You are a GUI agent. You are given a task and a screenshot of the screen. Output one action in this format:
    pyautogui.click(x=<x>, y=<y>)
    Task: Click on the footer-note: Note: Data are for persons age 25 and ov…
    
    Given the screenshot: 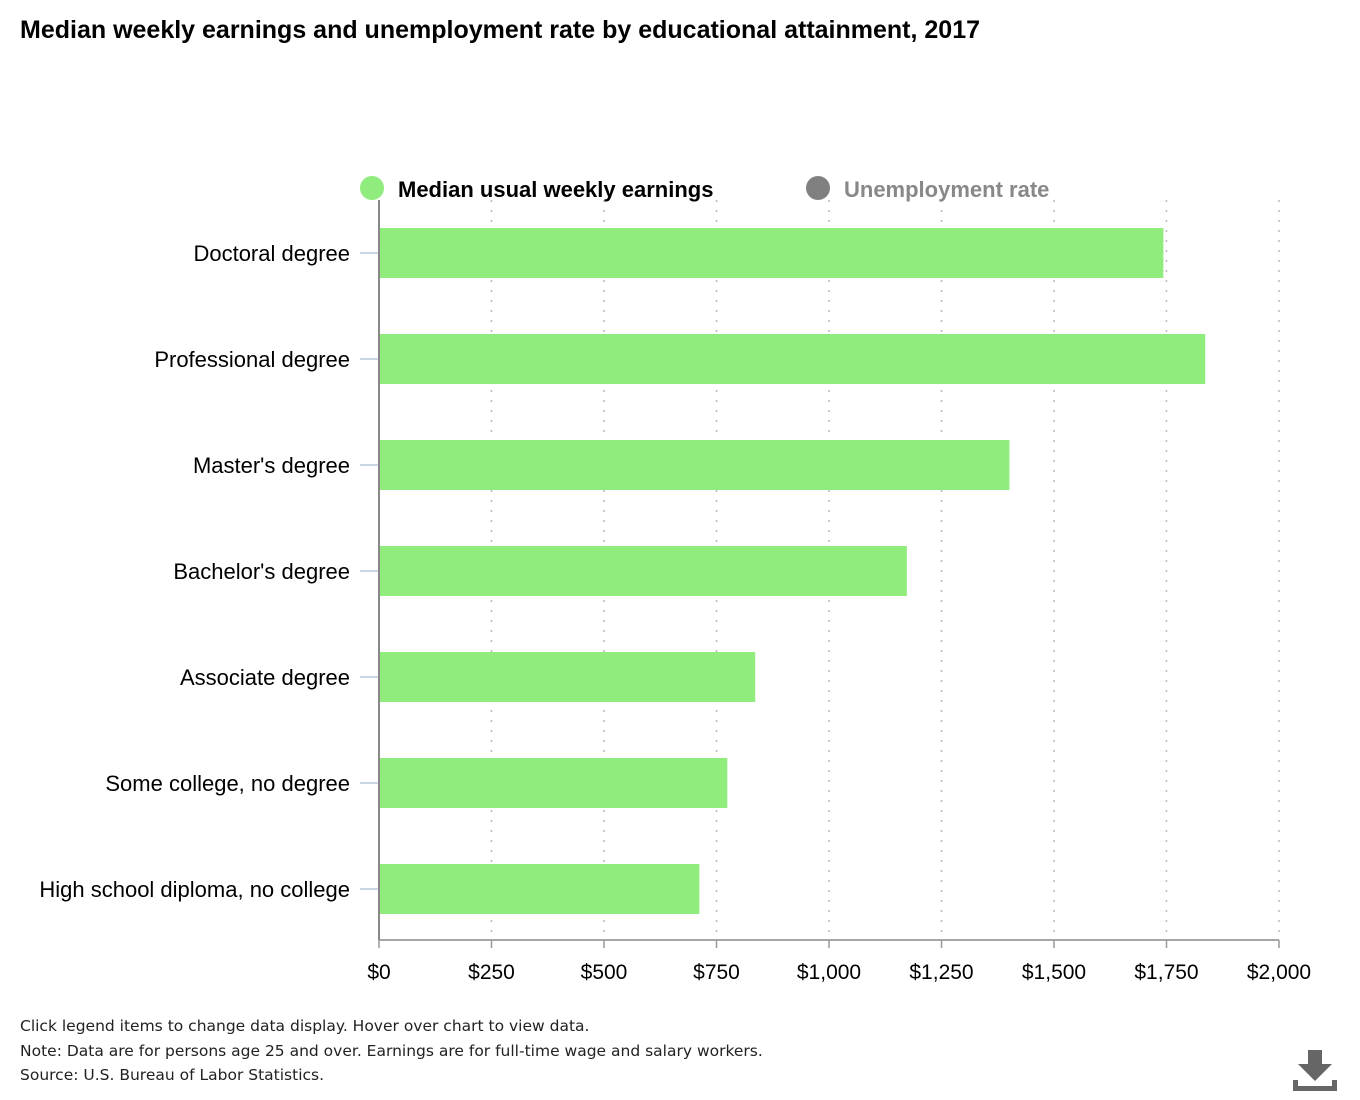 What is the action you would take?
    pyautogui.click(x=391, y=1051)
    